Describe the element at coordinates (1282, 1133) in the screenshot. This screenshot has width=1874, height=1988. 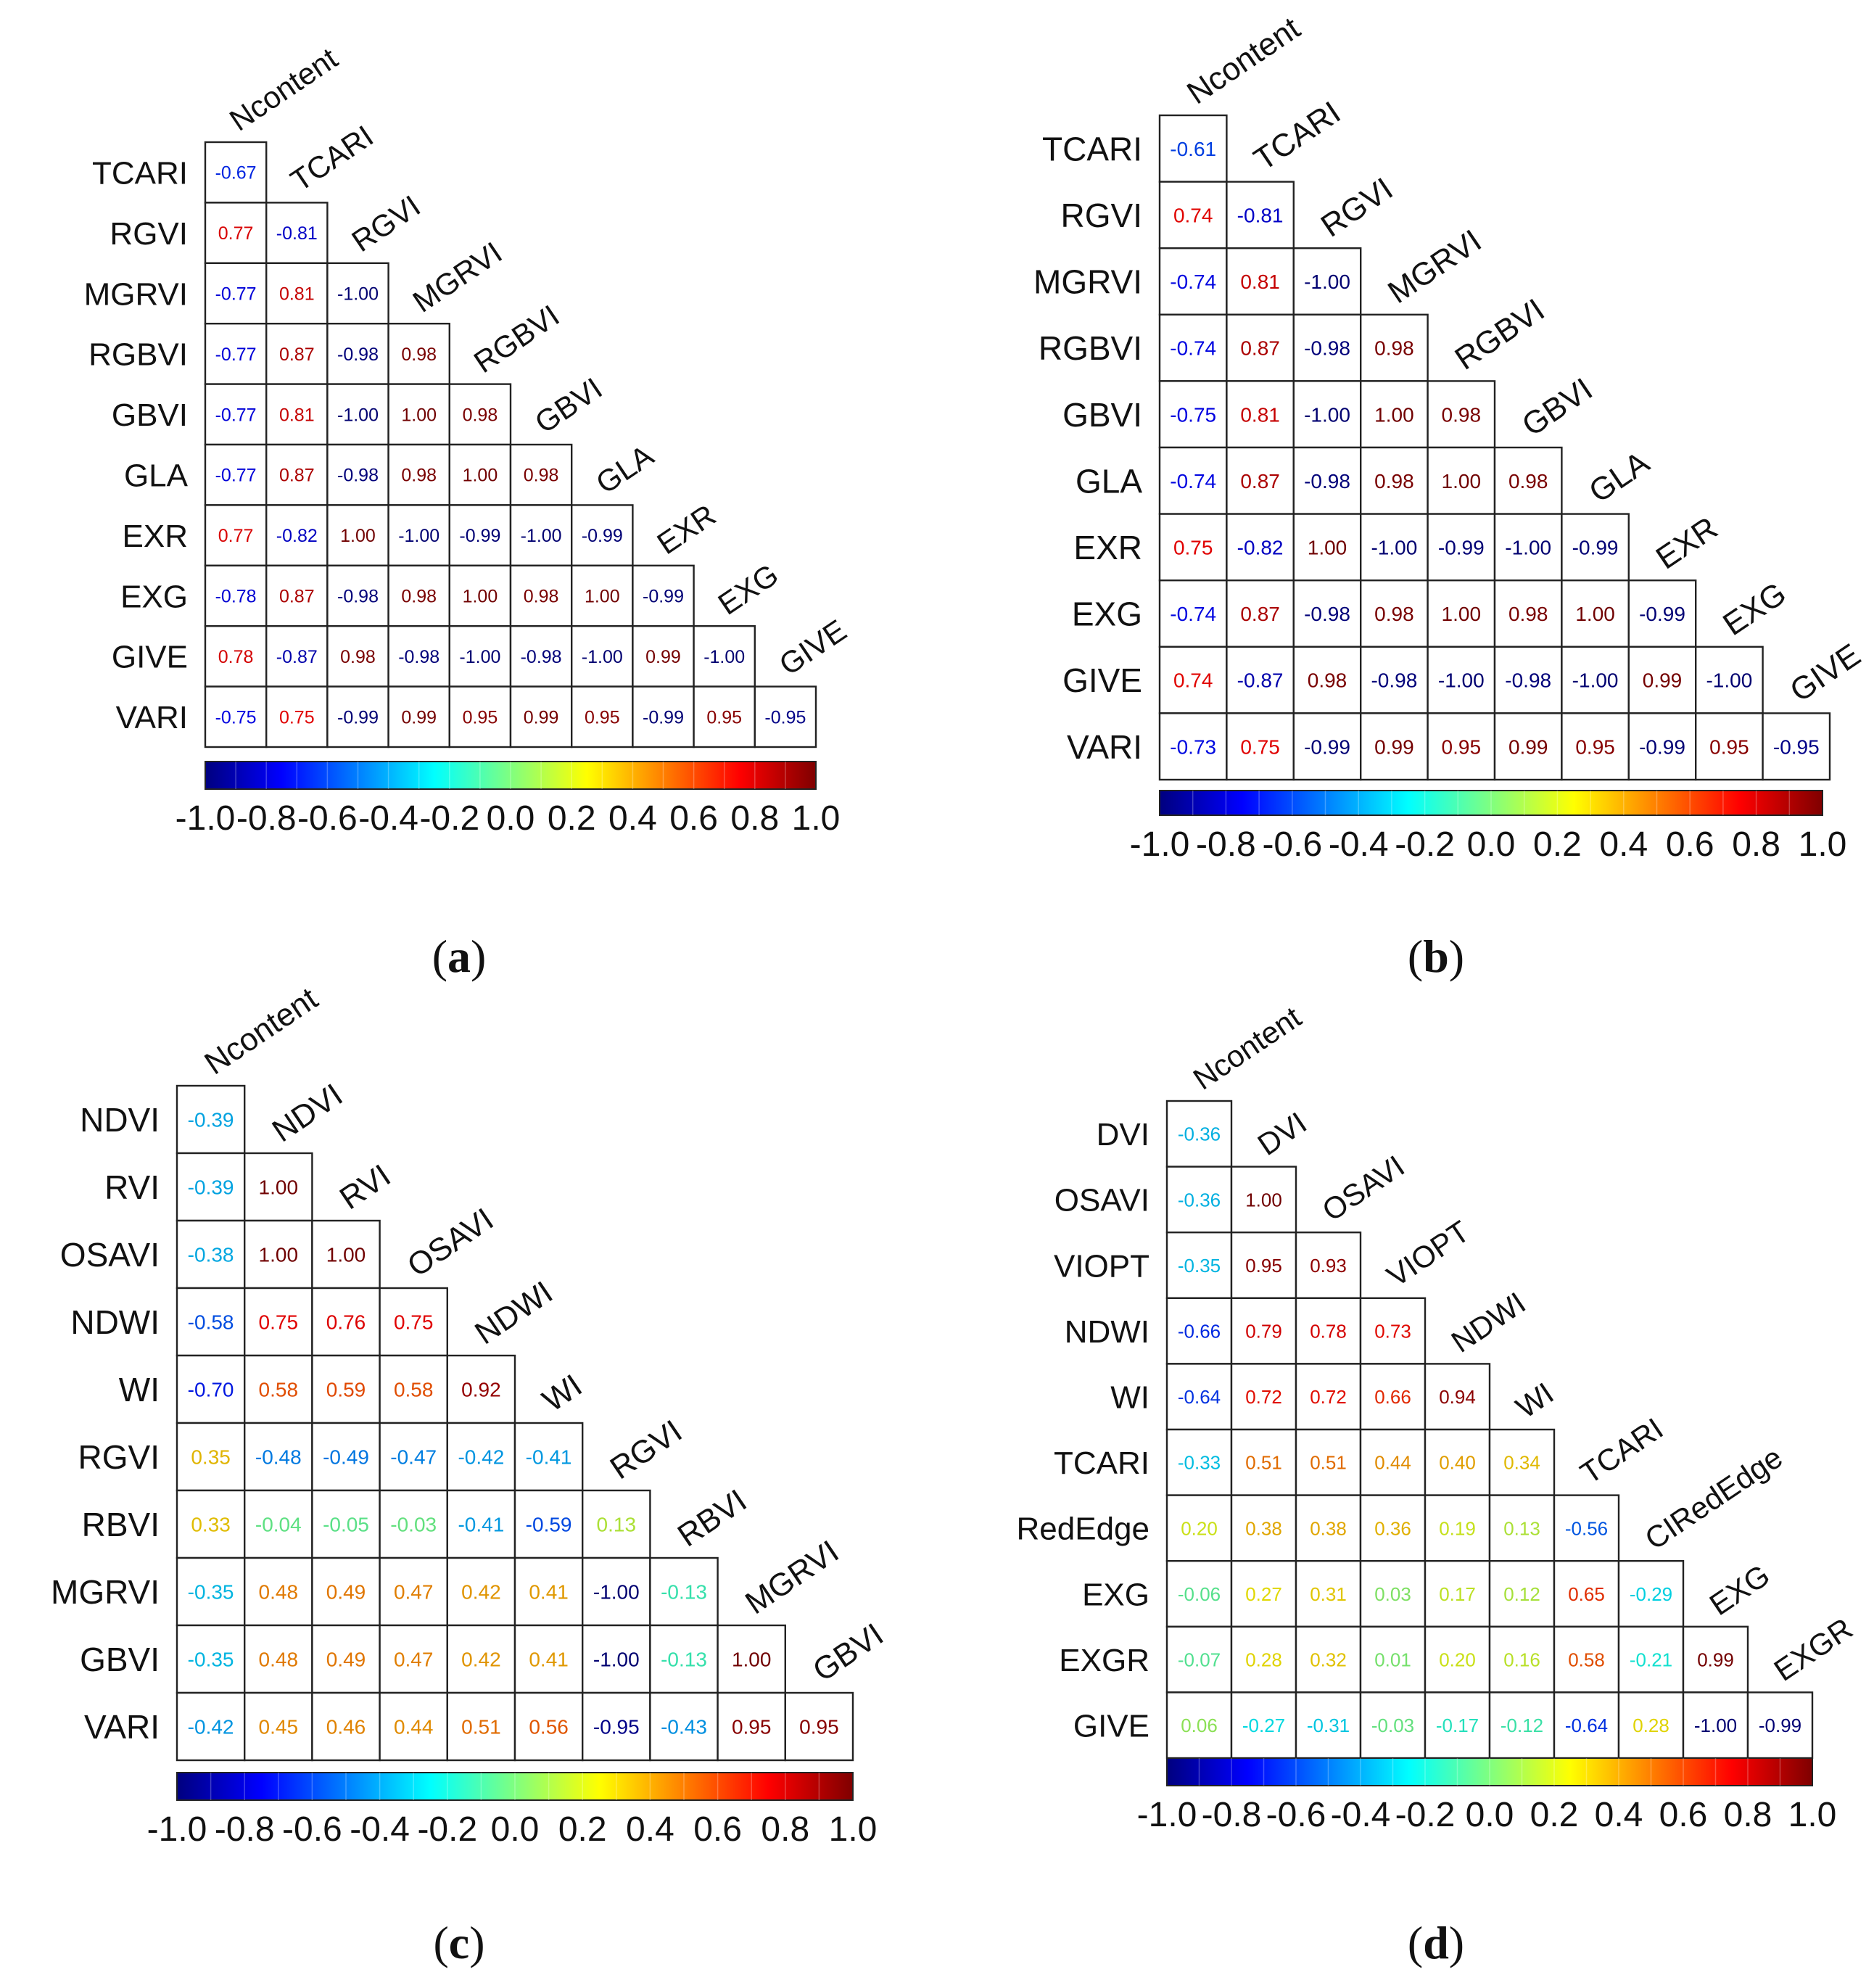
I see `column-label: DVI` at that location.